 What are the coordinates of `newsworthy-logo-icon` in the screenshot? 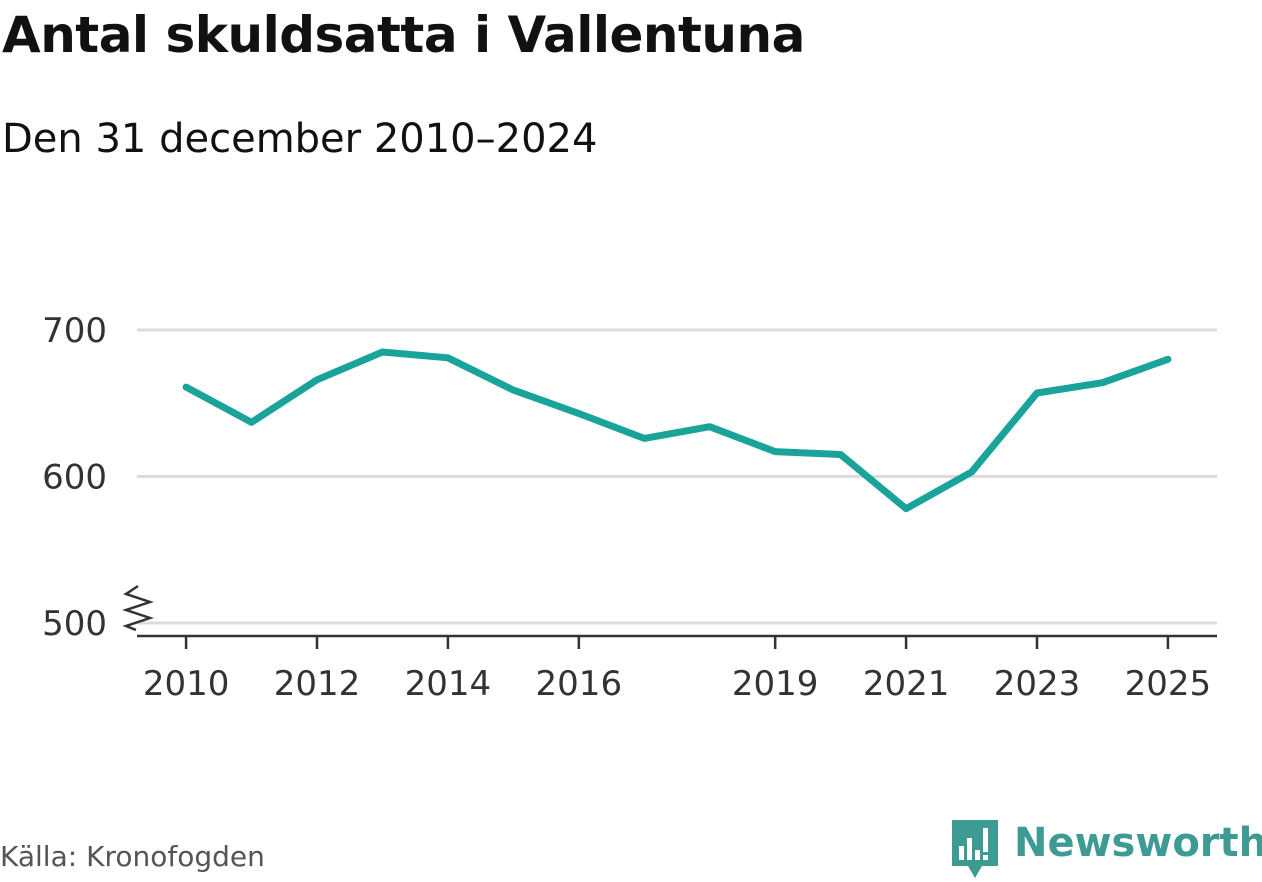 It's located at (975, 849).